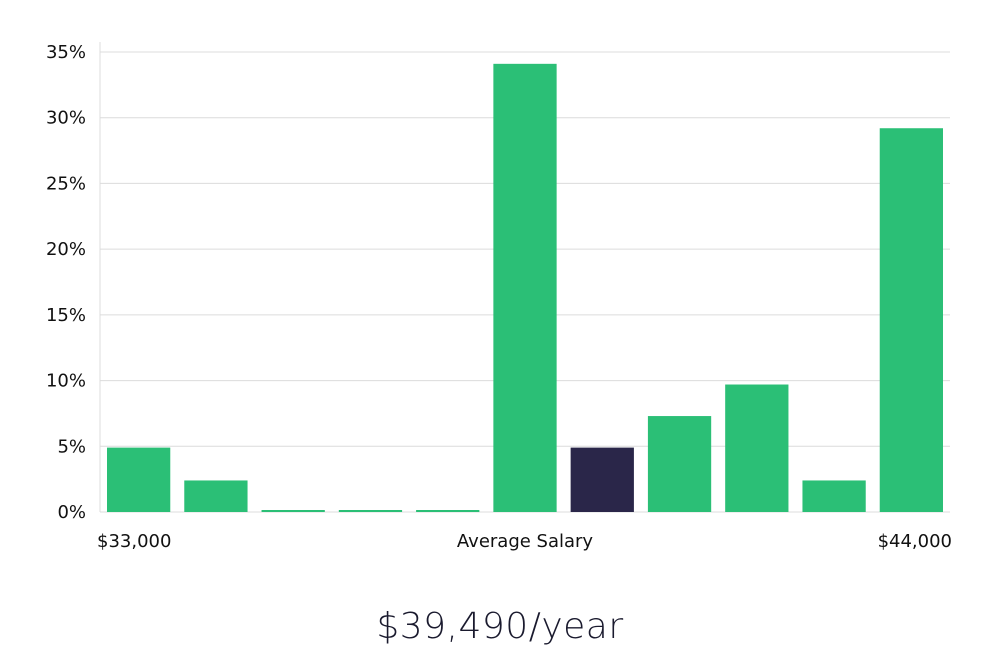 Image resolution: width=1000 pixels, height=660 pixels. Describe the element at coordinates (525, 541) in the screenshot. I see `x-axis-title: Average Salary` at that location.